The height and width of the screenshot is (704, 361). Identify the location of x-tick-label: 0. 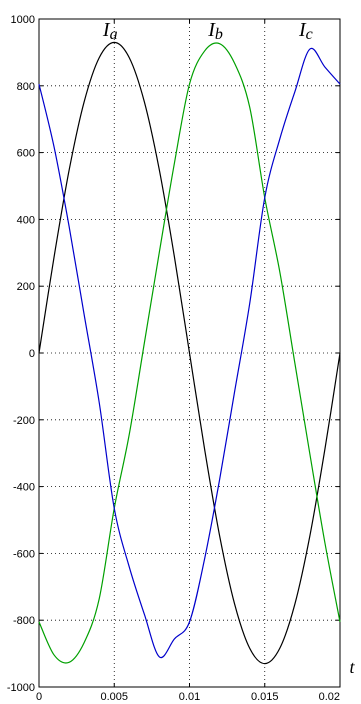
(39, 697).